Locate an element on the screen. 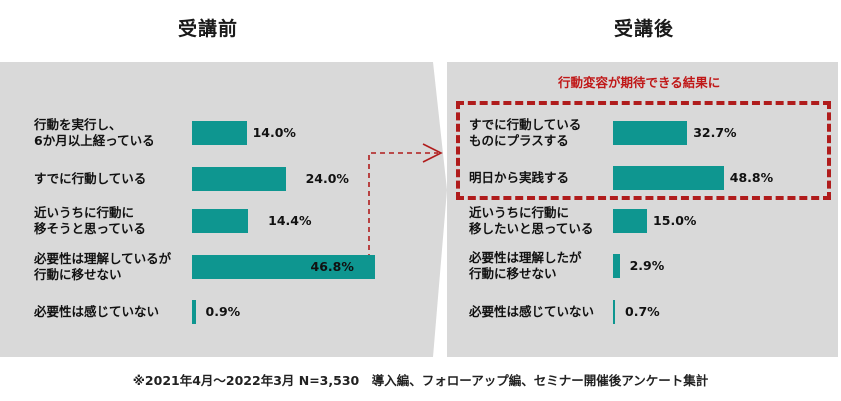  after-category-label: すでに行動している ものにプラスする is located at coordinates (525, 132).